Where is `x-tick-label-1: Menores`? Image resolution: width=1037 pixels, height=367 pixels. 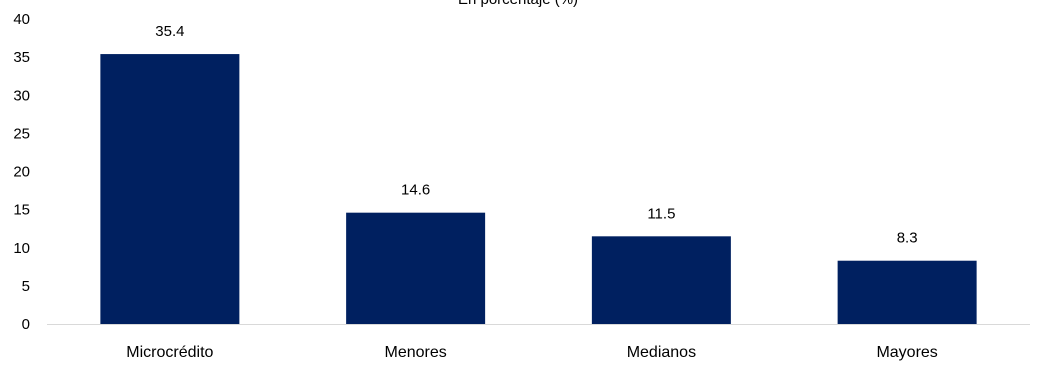 x-tick-label-1: Menores is located at coordinates (416, 352).